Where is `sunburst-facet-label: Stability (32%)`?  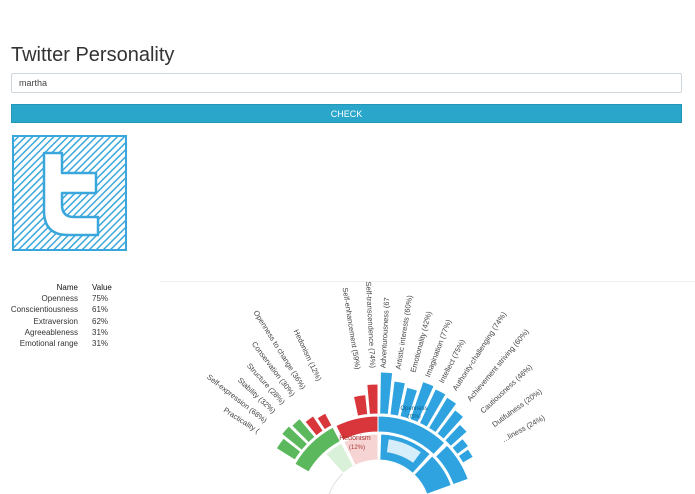
sunburst-facet-label: Stability (32%) is located at coordinates (257, 396).